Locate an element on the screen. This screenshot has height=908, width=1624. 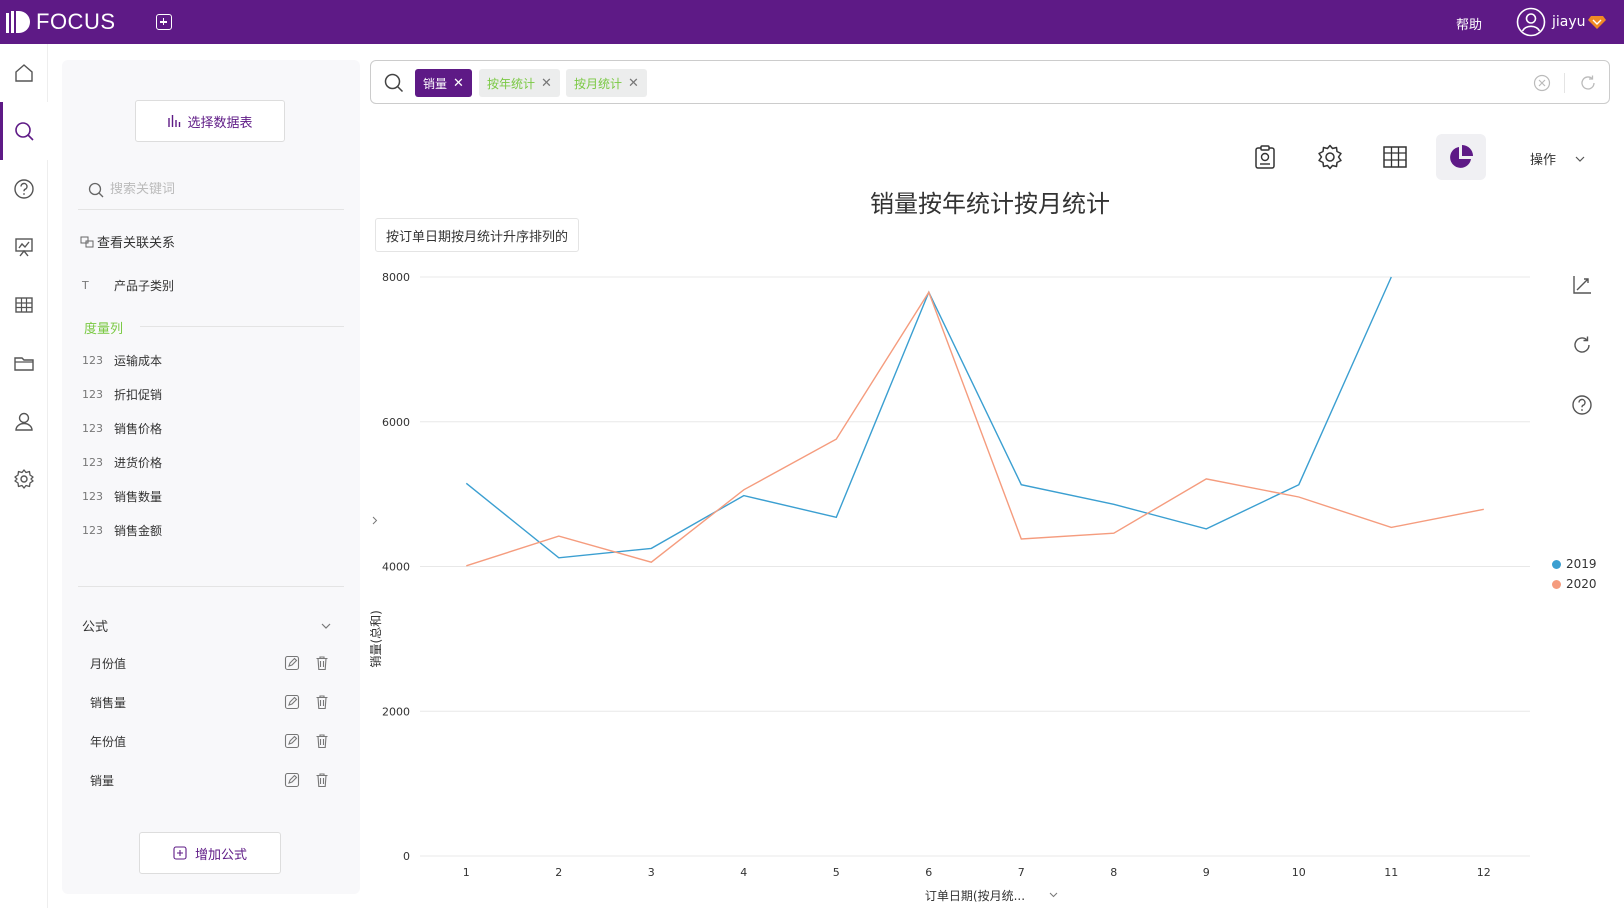
x-tick-label: 2 is located at coordinates (558, 872).